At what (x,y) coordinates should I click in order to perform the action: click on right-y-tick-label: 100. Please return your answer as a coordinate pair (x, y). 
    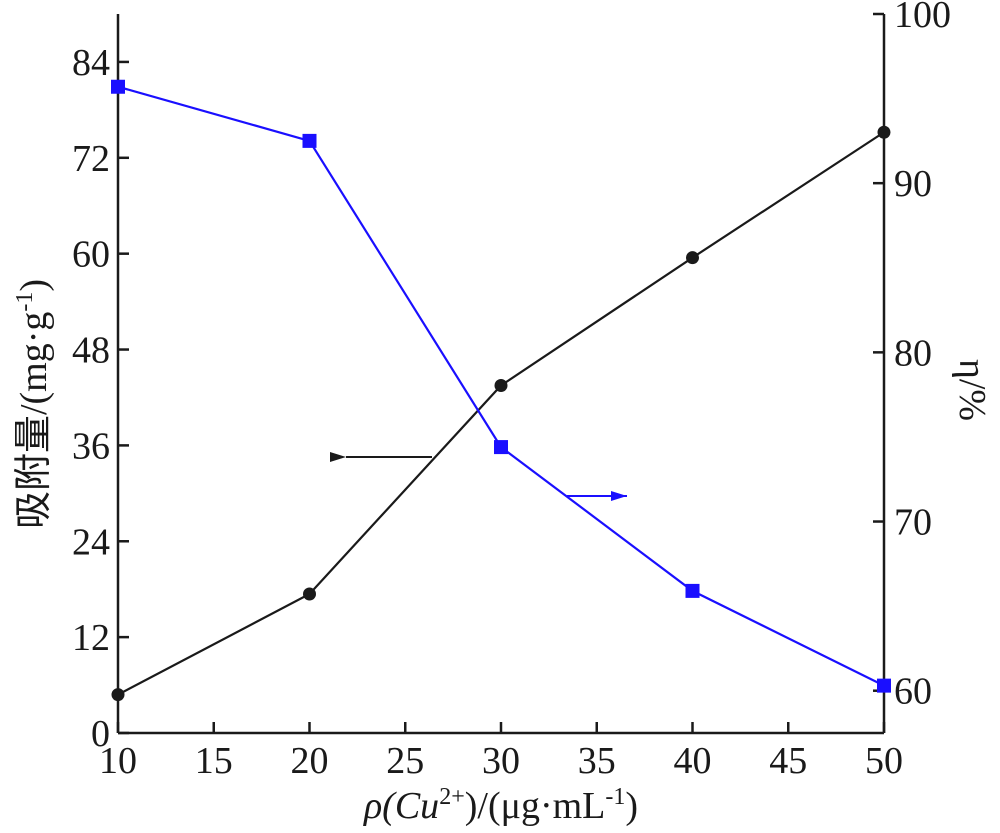
    Looking at the image, I should click on (922, 18).